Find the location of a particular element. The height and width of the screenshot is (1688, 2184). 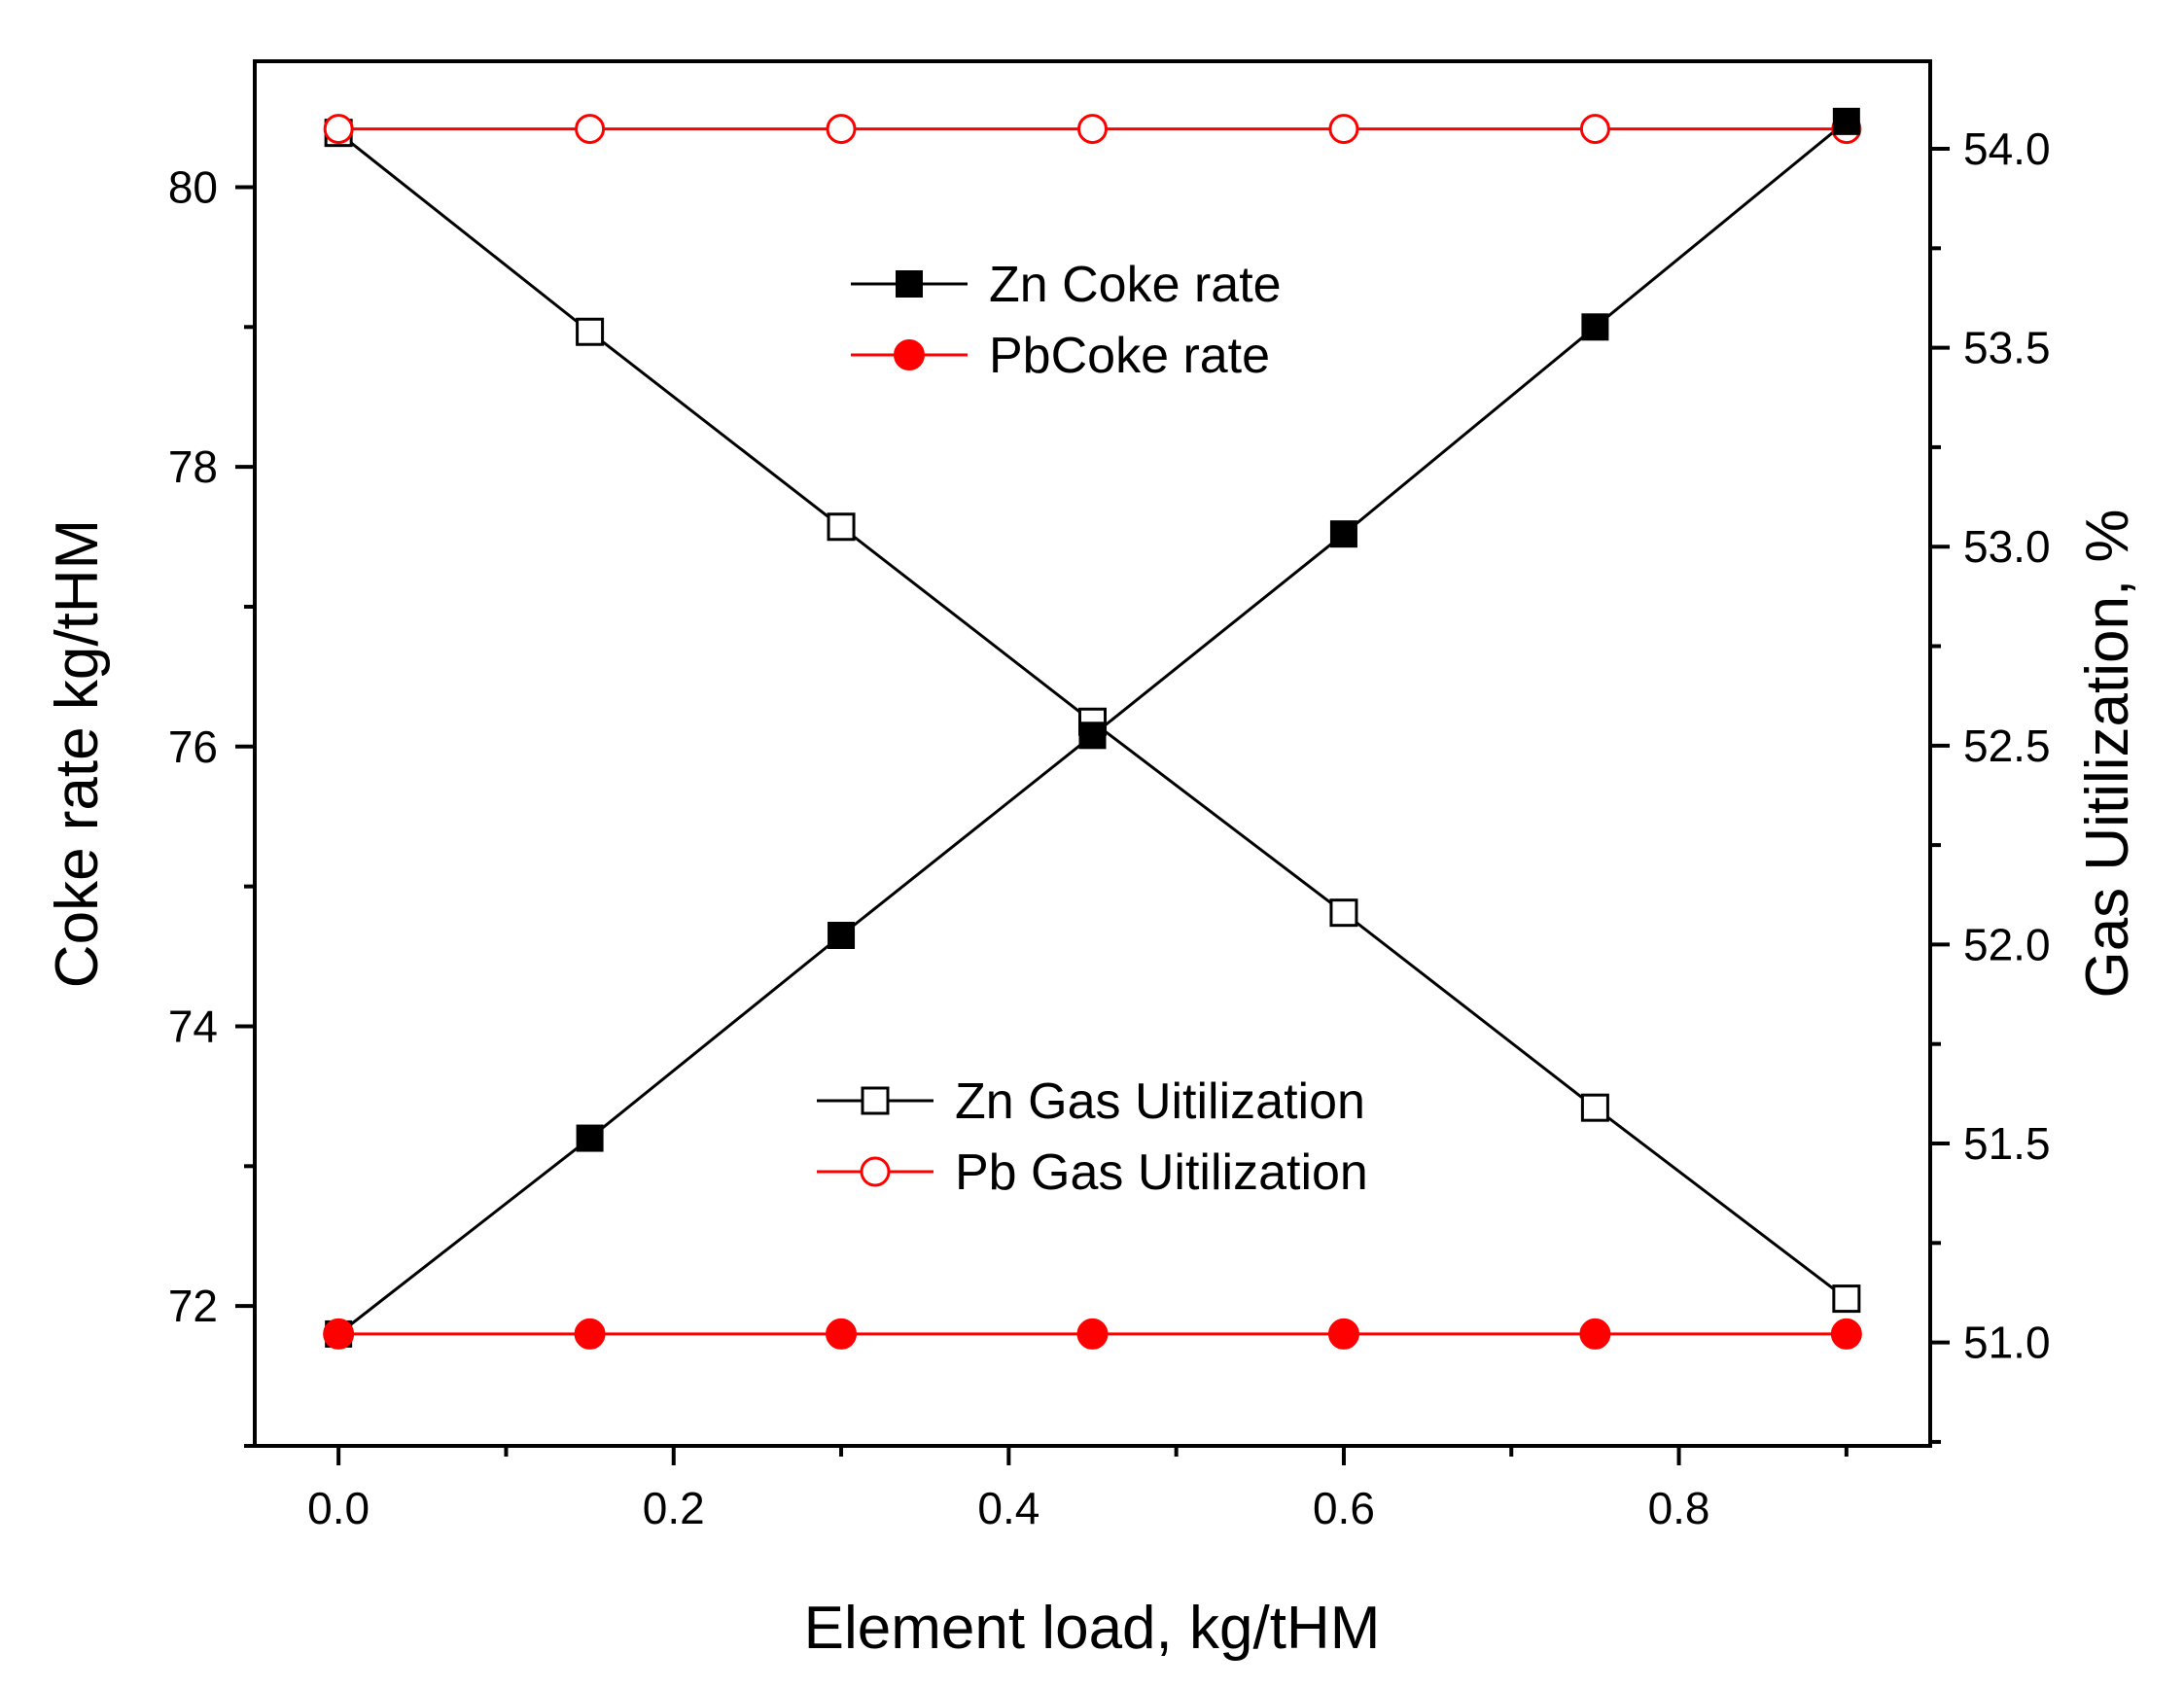

y-tick-label: 76 is located at coordinates (193, 746).